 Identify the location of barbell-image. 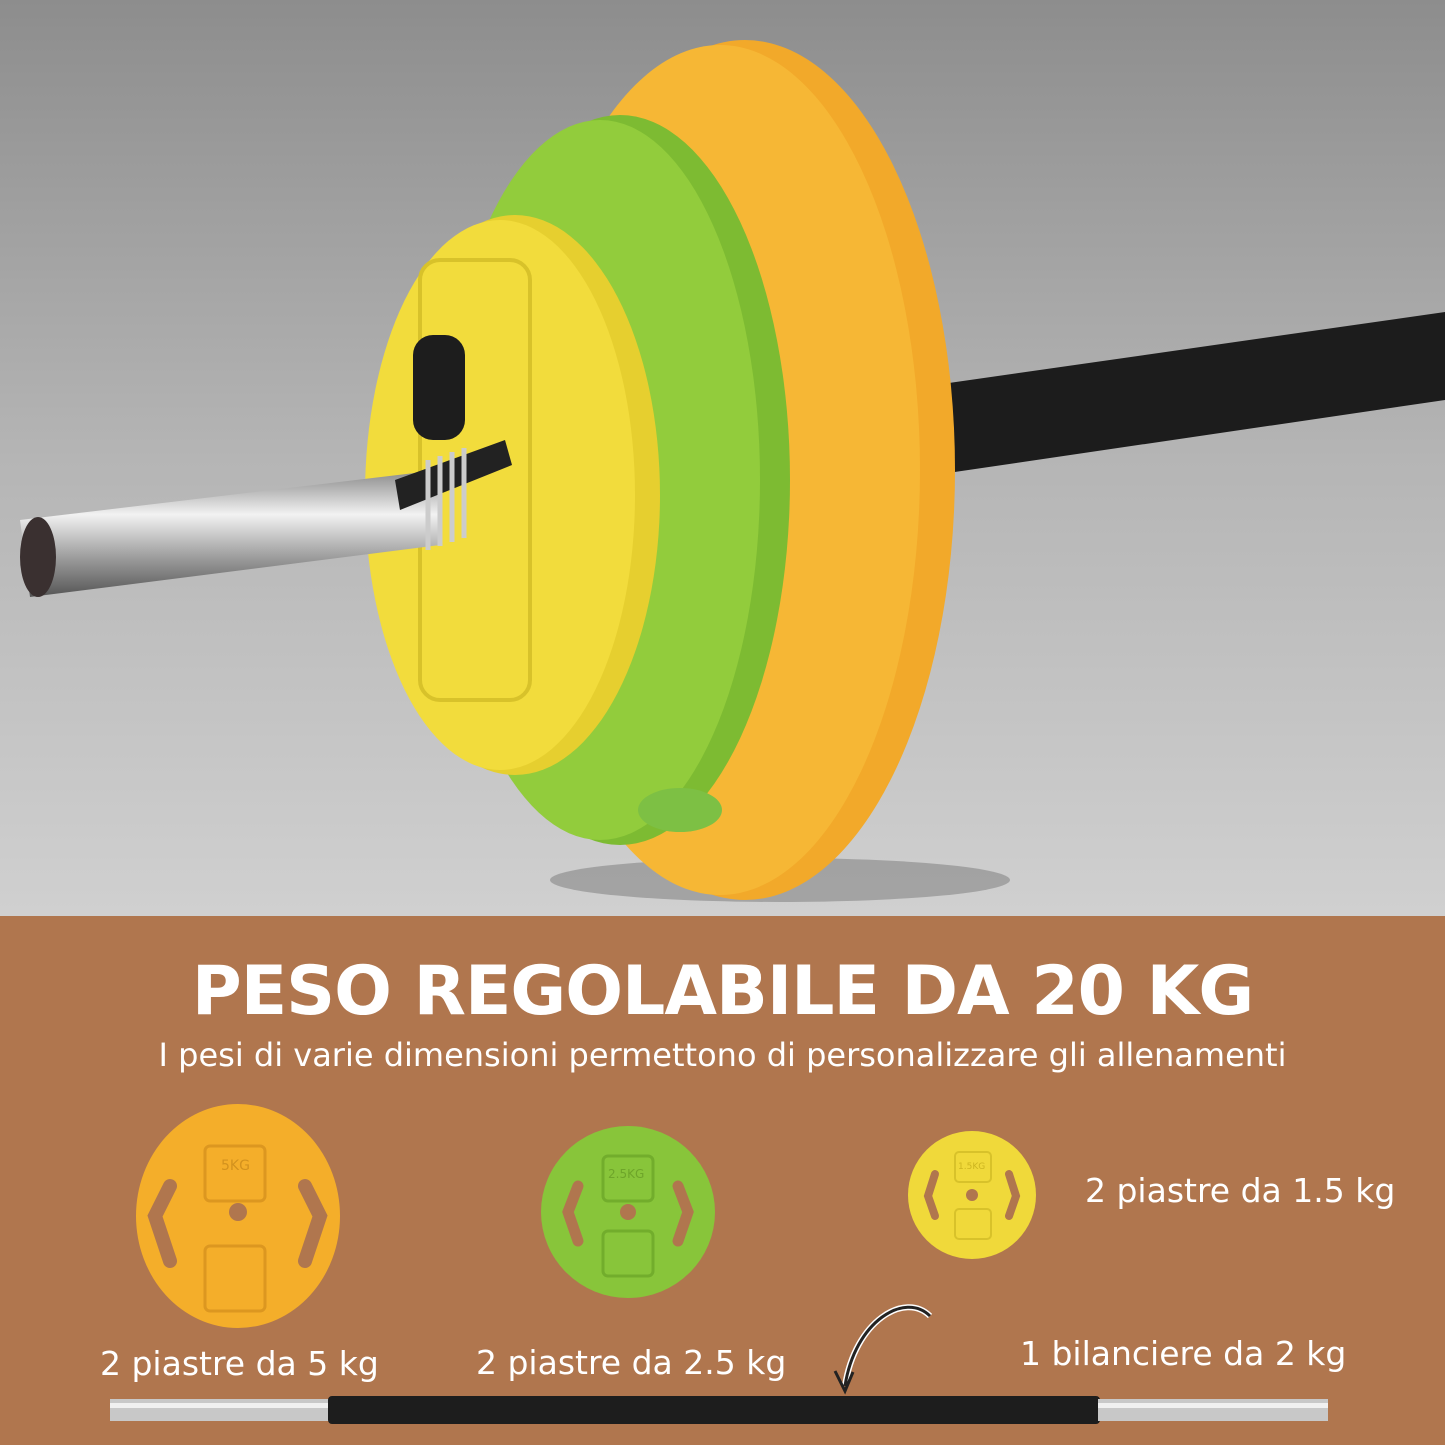
(719, 1410).